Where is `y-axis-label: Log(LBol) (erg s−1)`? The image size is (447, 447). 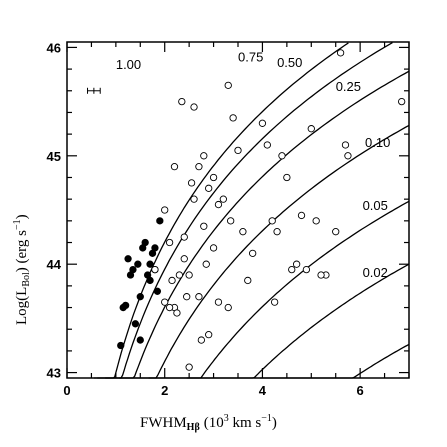 y-axis-label: Log(LBol) (erg s−1) is located at coordinates (22, 269).